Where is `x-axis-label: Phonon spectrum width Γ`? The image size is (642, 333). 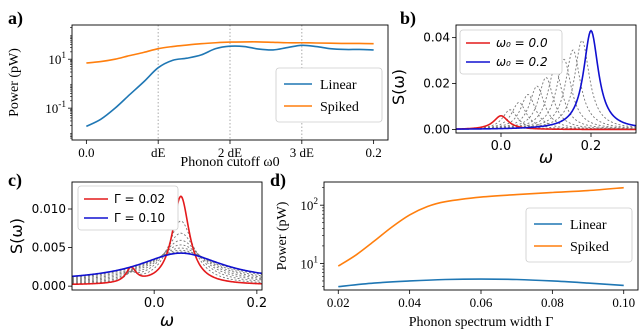
x-axis-label: Phonon spectrum width Γ is located at coordinates (481, 322).